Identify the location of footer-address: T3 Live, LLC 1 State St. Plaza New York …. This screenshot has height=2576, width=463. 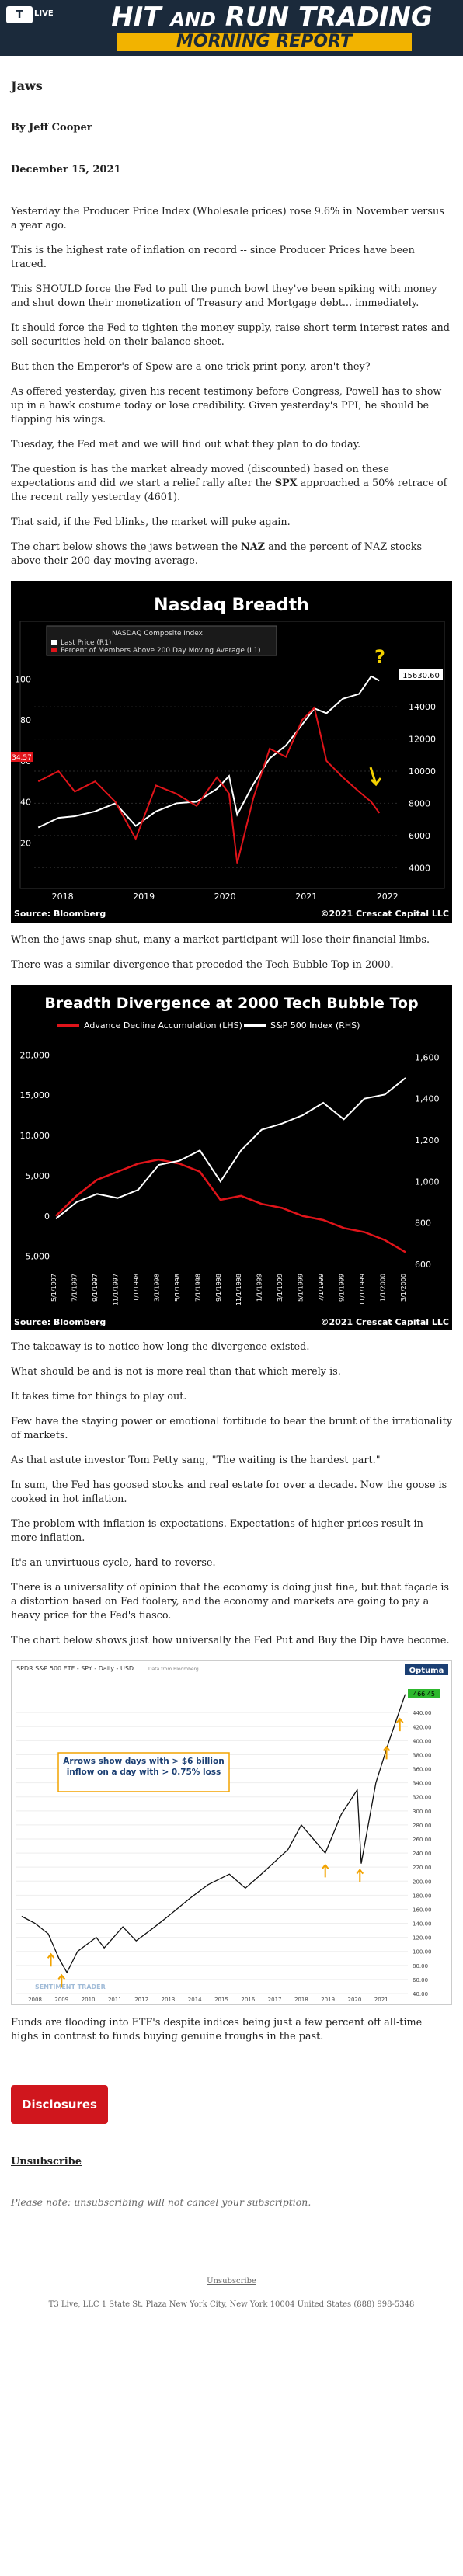
(231, 2304).